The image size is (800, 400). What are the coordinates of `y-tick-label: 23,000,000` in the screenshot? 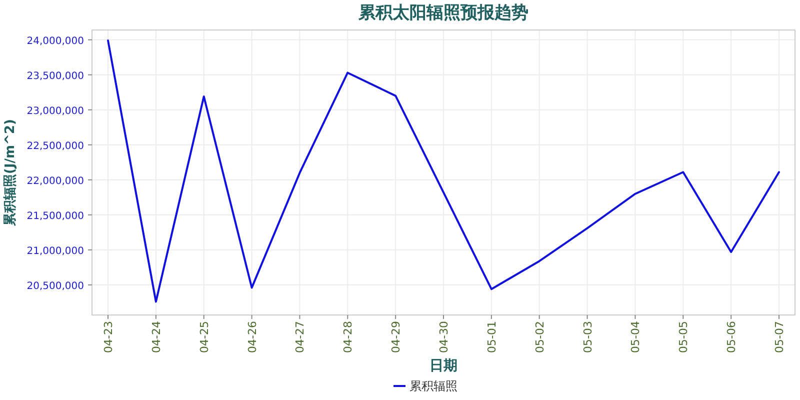 It's located at (55, 111).